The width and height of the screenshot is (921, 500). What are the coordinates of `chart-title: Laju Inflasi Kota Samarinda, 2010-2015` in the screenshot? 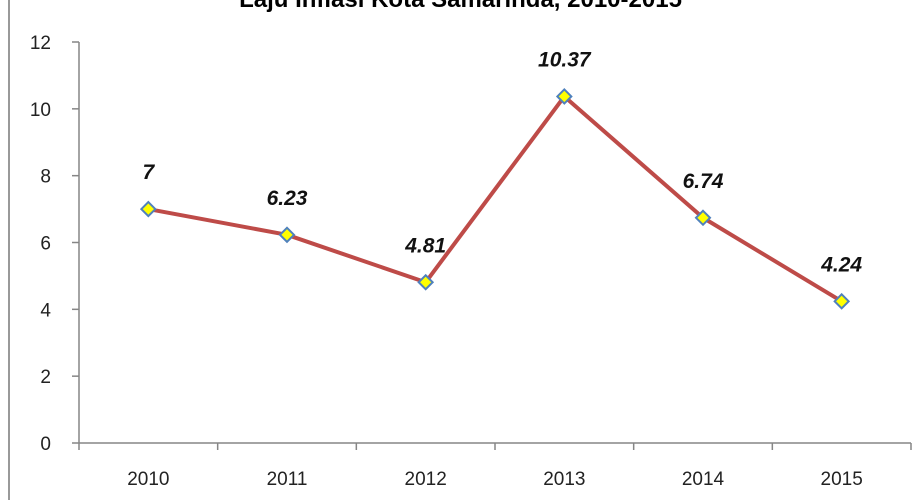 It's located at (460, 7).